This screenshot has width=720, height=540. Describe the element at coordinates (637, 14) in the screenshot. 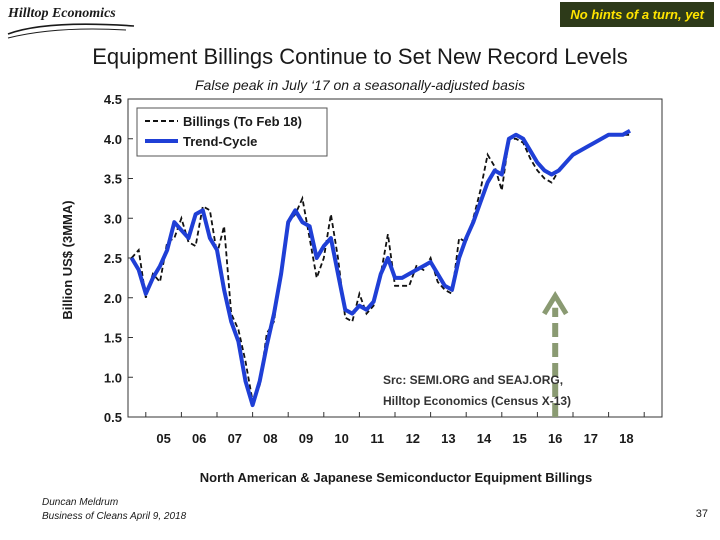

I see `tagline-badge: No hints of a turn, yet` at that location.